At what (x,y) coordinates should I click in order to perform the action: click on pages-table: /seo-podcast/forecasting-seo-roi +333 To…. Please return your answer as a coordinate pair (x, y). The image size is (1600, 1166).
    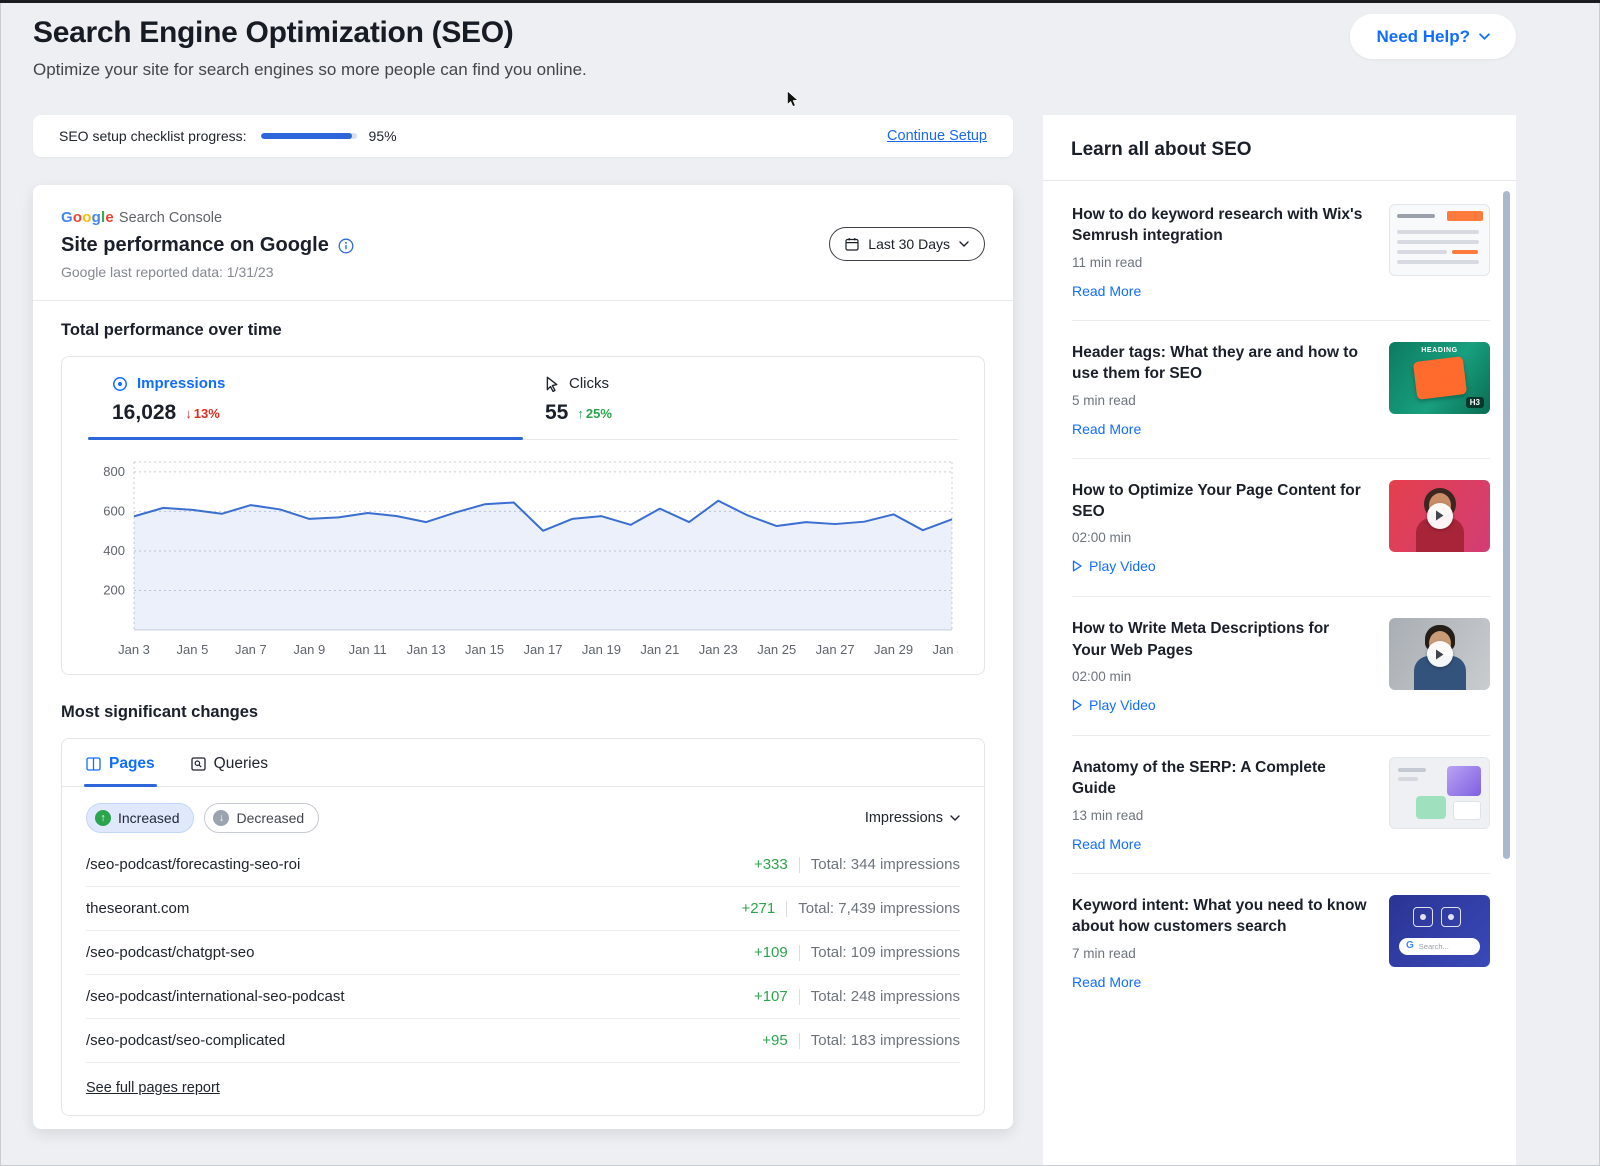
    Looking at the image, I should click on (523, 953).